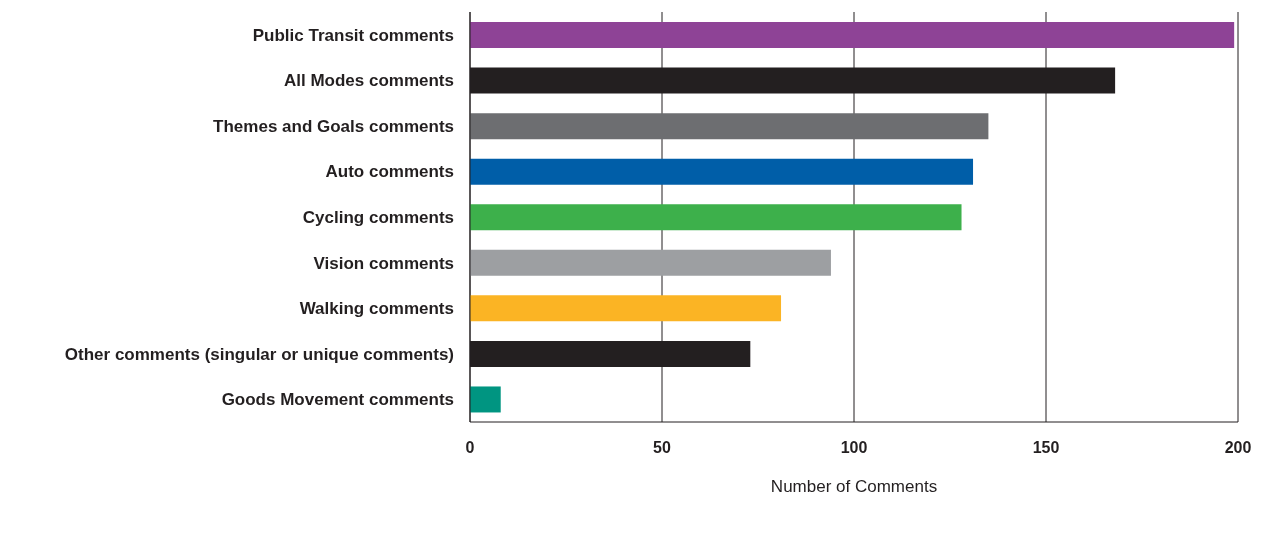 The height and width of the screenshot is (540, 1269). What do you see at coordinates (378, 218) in the screenshot?
I see `y-tick-label: Cycling comments` at bounding box center [378, 218].